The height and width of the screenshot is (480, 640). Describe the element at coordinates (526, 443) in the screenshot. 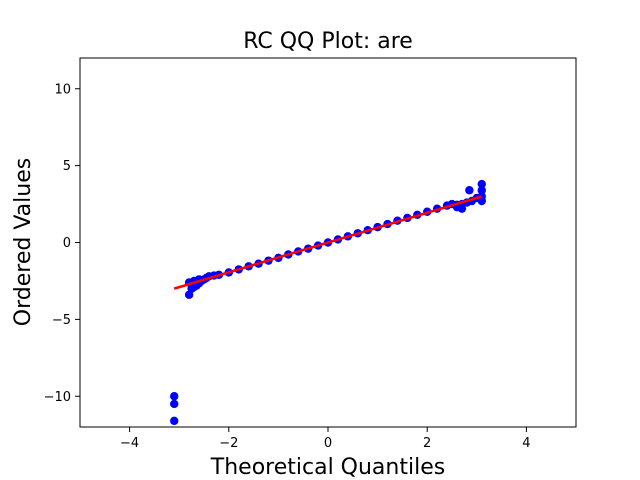

I see `x-tick-label: 4` at that location.